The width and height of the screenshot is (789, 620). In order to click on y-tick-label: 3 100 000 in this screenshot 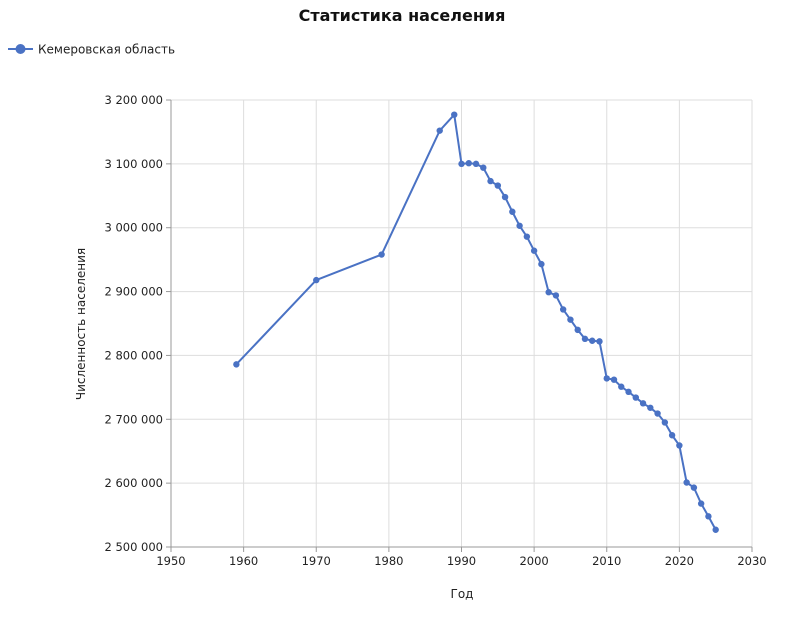, I will do `click(133, 164)`.